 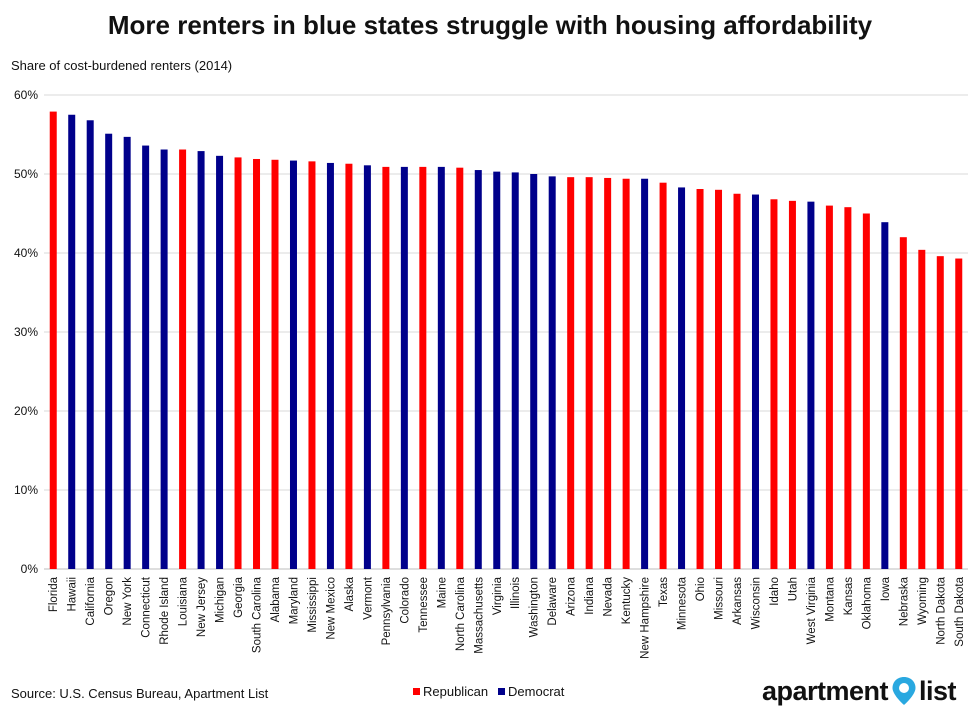 I want to click on bar-indiana, so click(x=589, y=373).